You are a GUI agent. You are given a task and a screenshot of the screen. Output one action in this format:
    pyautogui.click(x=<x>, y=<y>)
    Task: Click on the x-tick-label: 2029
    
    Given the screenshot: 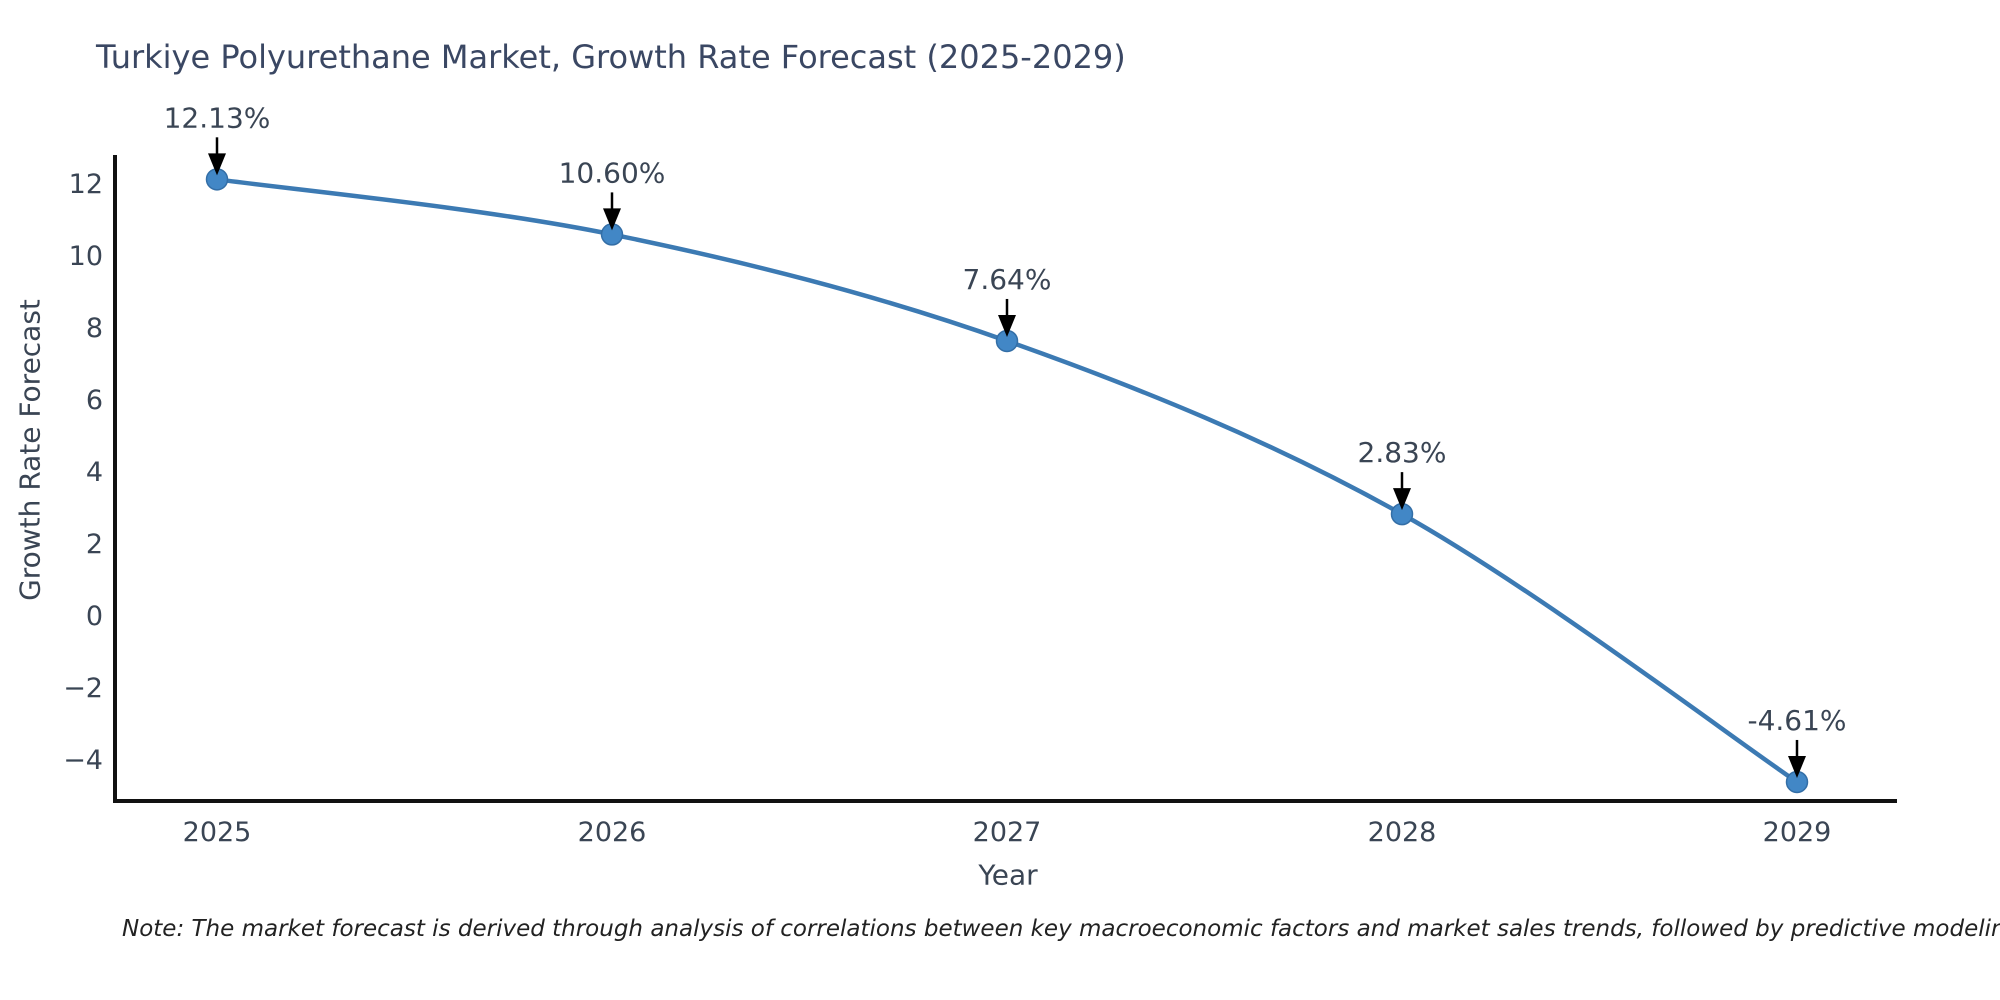 What is the action you would take?
    pyautogui.click(x=1797, y=832)
    